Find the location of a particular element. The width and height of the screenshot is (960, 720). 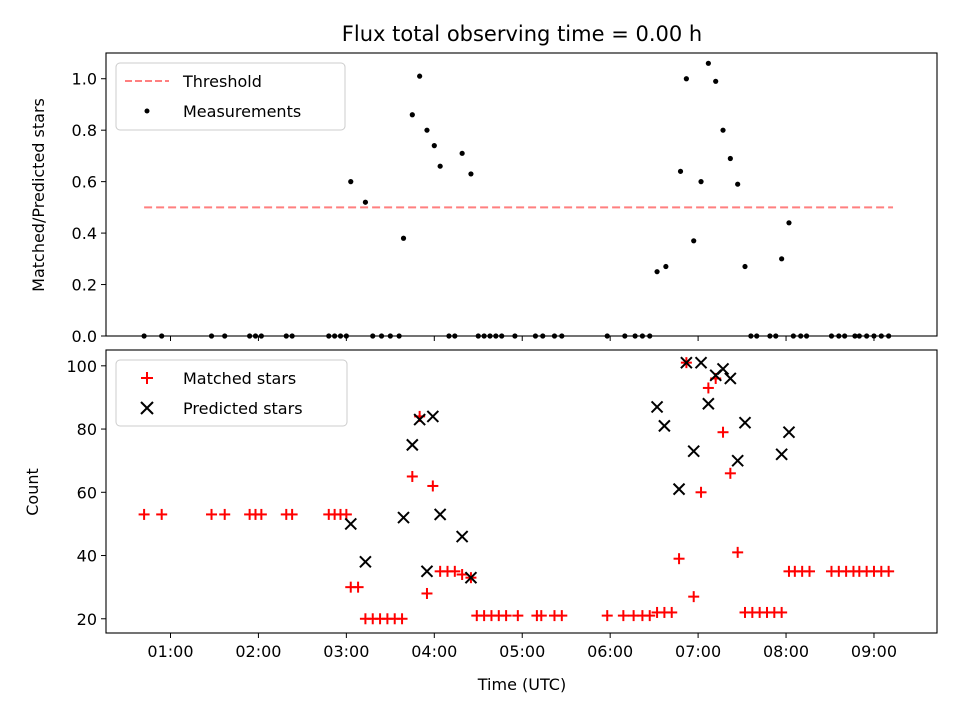

x-tick-label: 05:00 is located at coordinates (522, 651).